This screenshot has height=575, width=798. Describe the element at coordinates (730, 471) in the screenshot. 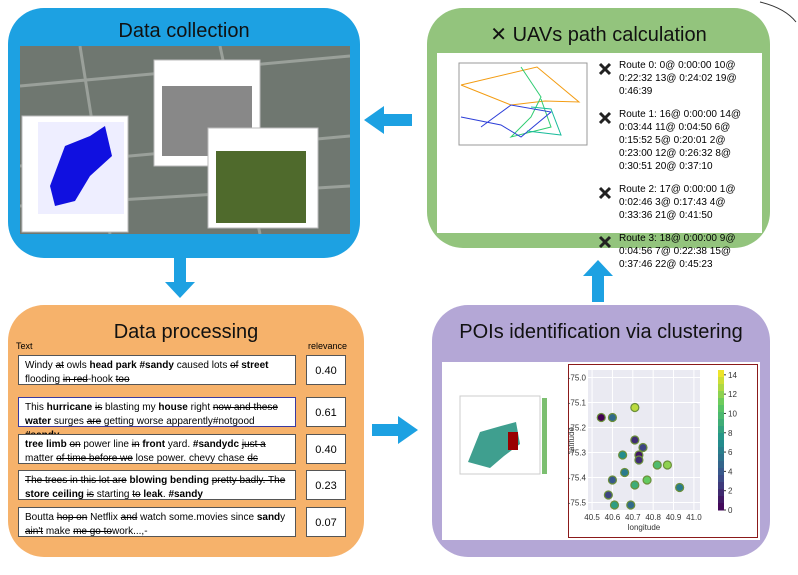

I see `colorbar-label: 4` at that location.